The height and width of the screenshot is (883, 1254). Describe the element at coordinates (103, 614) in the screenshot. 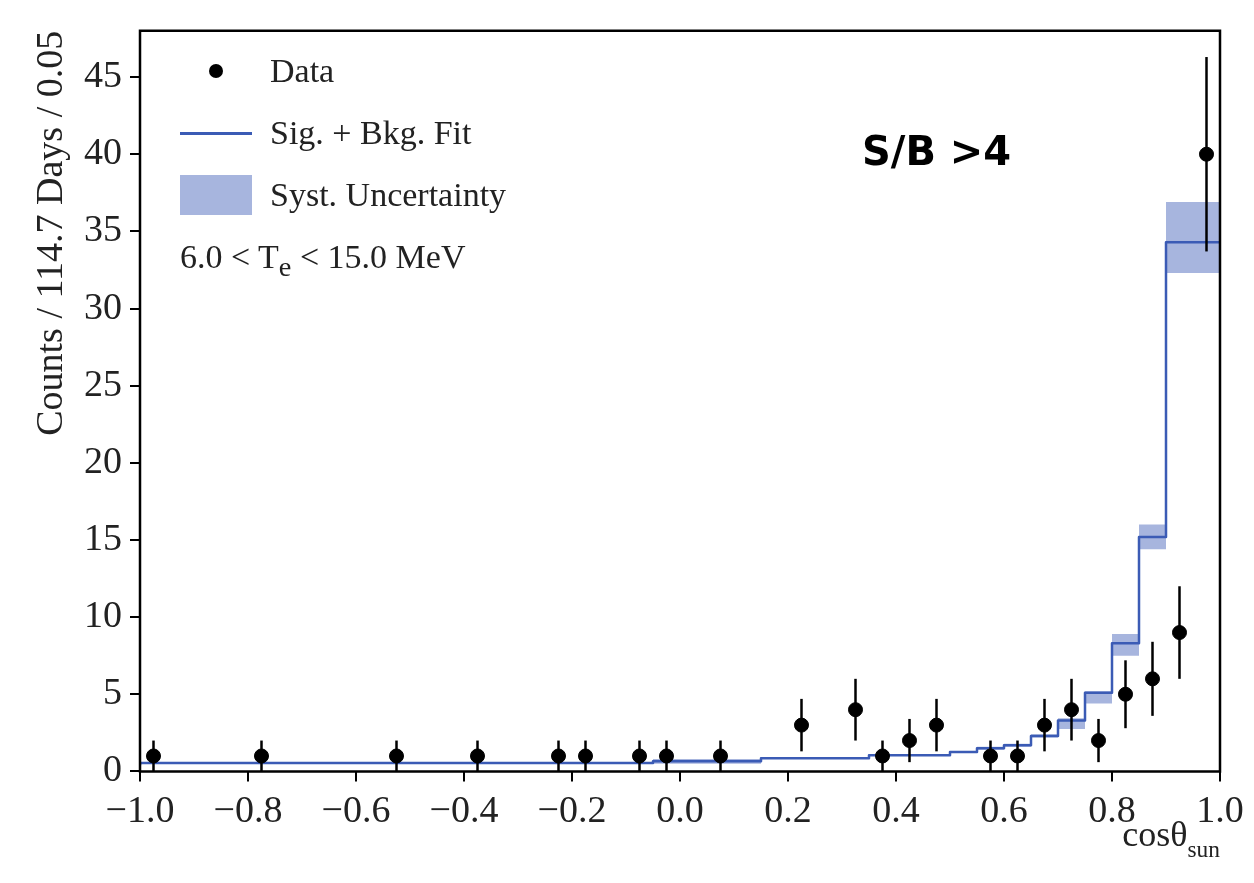

I see `y-tick-label: 10` at that location.